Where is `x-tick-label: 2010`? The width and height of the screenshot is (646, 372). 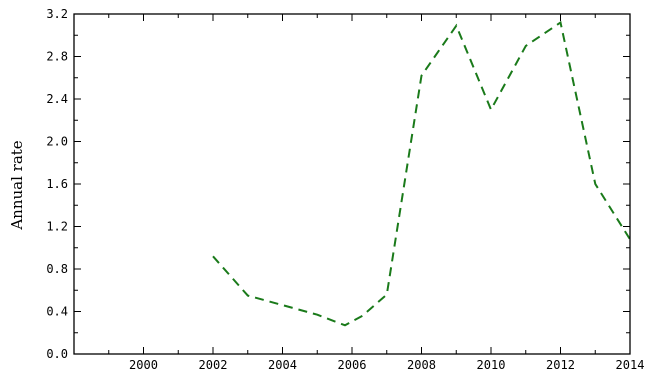 x-tick-label: 2010 is located at coordinates (491, 365).